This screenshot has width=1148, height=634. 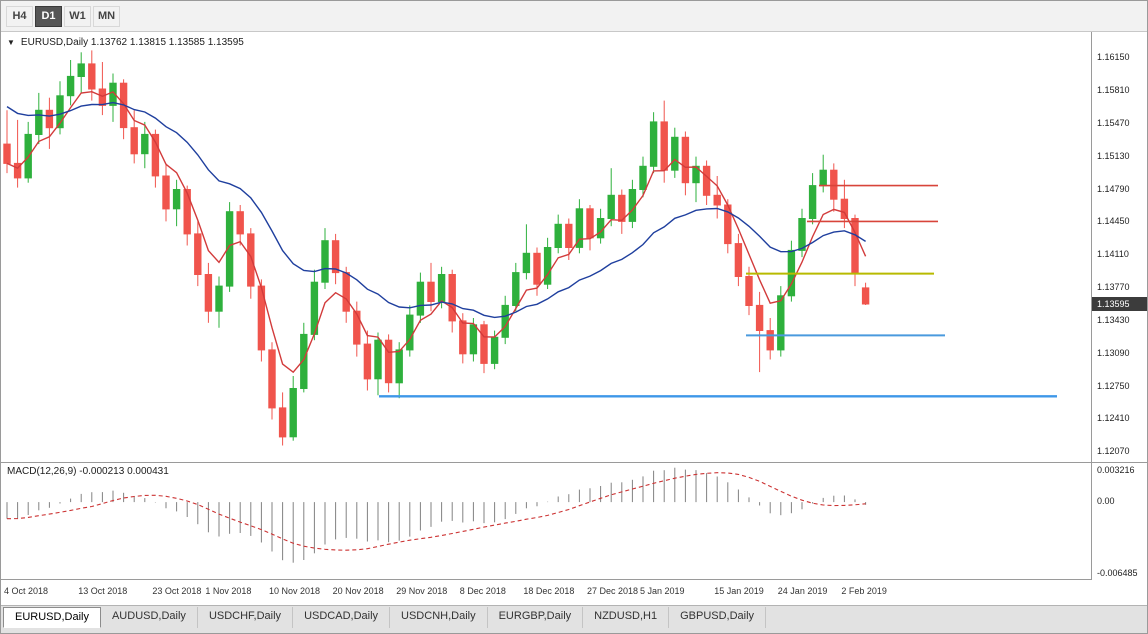 What do you see at coordinates (1113, 122) in the screenshot?
I see `price-tick: 1.15470` at bounding box center [1113, 122].